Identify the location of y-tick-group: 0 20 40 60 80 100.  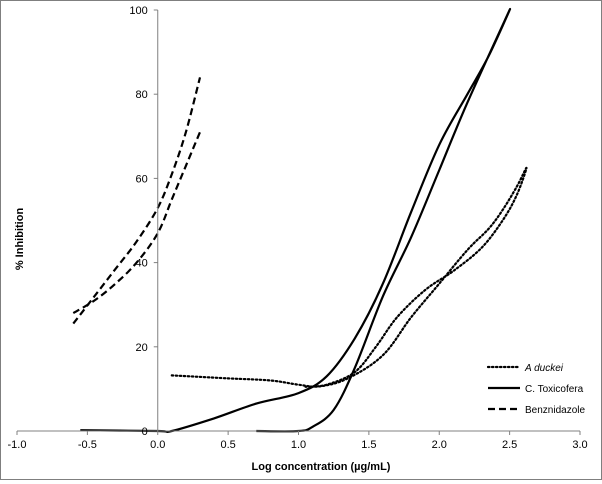
(143, 221).